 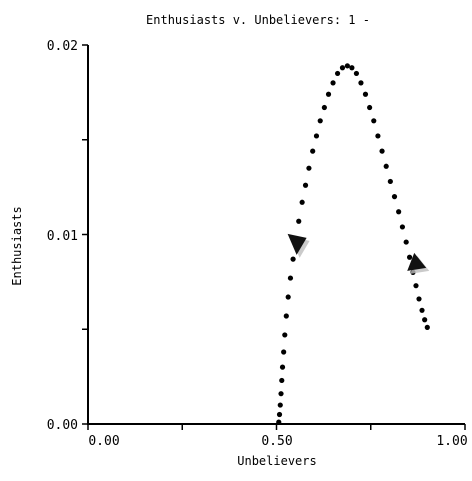 What do you see at coordinates (417, 261) in the screenshot?
I see `direction-arrow-up` at bounding box center [417, 261].